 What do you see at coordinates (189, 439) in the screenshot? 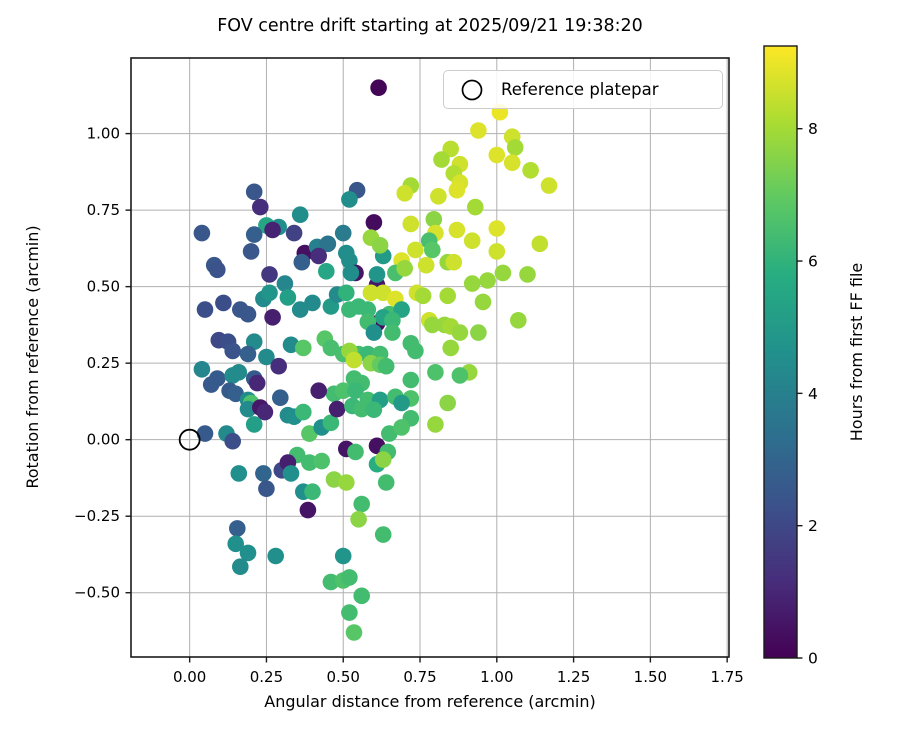
I see `reference-platepar-marker` at bounding box center [189, 439].